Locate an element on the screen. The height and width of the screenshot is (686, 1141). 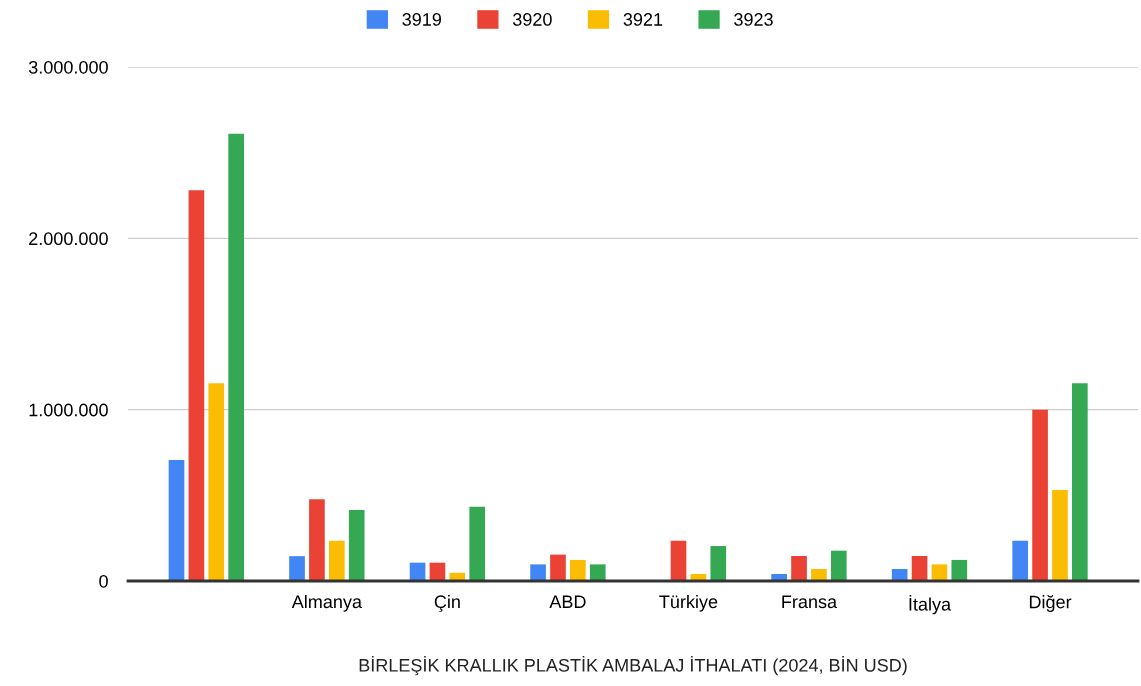
x-tick-label: Türkiye is located at coordinates (688, 603).